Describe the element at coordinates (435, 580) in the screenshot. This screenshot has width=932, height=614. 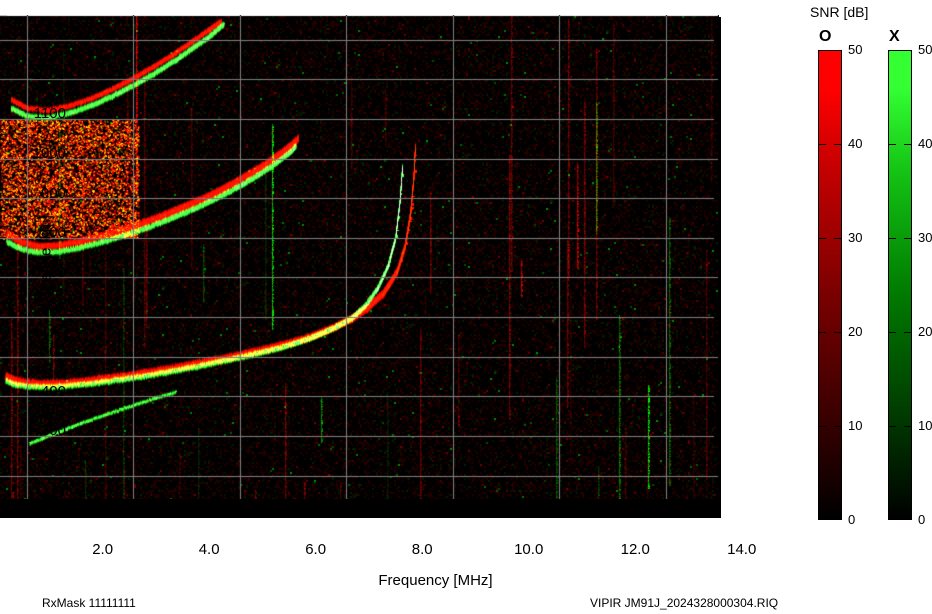
I see `x-axis-label: Frequency [MHz]` at that location.